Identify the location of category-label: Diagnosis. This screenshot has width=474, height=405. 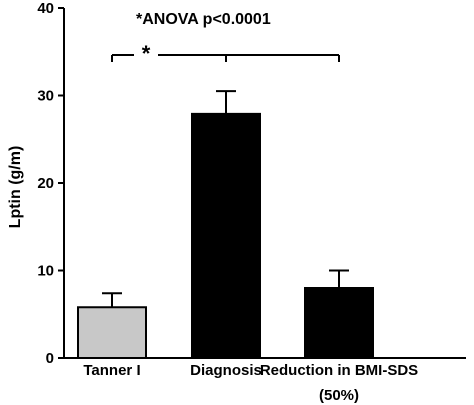
(226, 370).